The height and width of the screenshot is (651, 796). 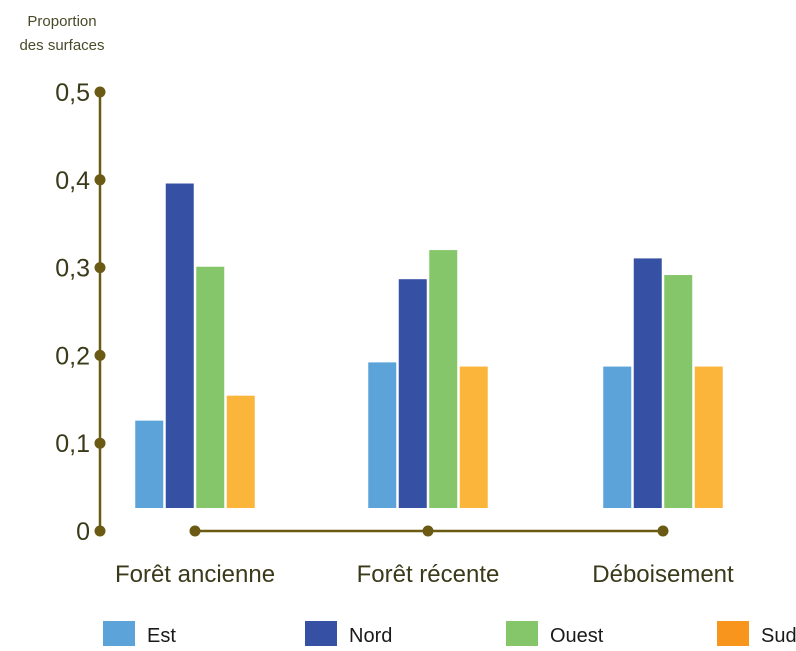 I want to click on x-tick-label: Forêt récente, so click(x=428, y=574).